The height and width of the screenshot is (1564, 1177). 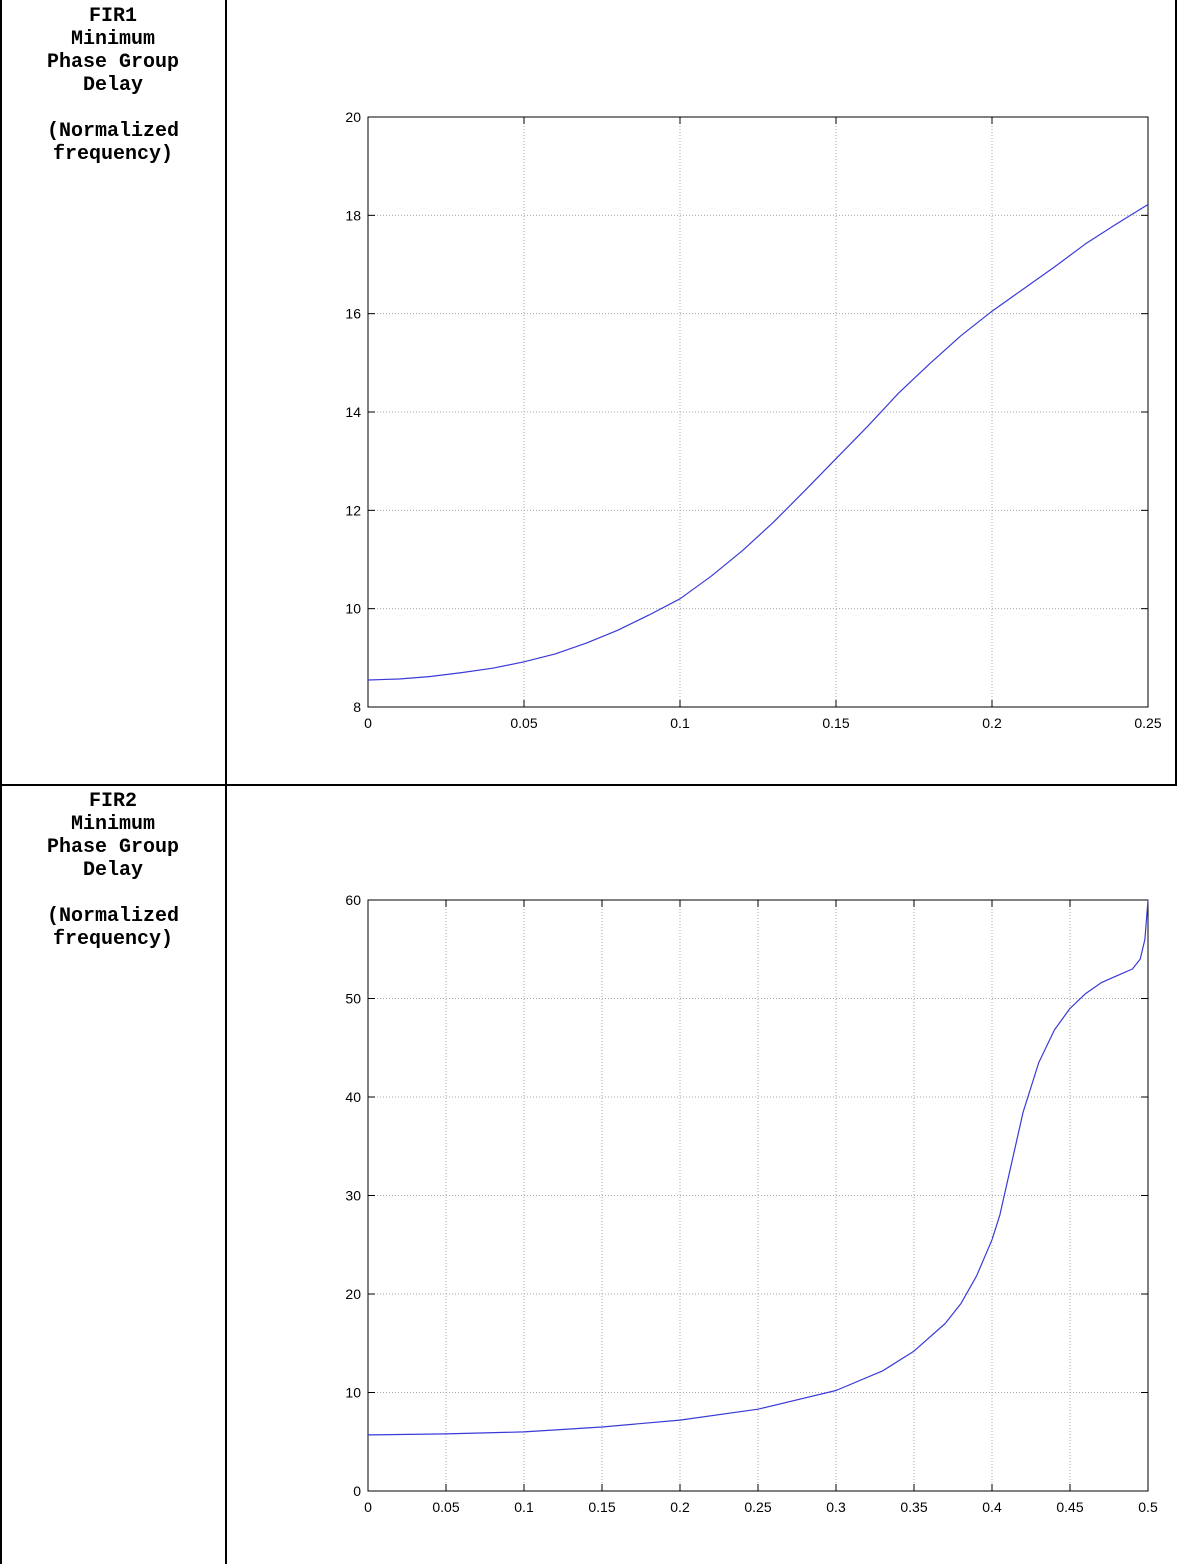 I want to click on chart2-ytick-label: 40, so click(x=353, y=1097).